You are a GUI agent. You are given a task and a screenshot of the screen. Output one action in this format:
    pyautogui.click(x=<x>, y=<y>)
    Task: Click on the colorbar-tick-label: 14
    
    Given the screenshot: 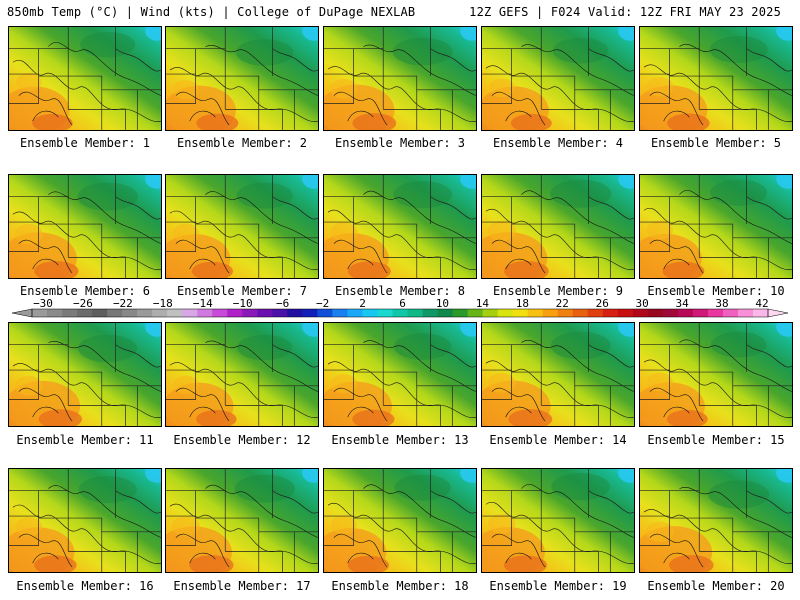 What is the action you would take?
    pyautogui.click(x=483, y=303)
    